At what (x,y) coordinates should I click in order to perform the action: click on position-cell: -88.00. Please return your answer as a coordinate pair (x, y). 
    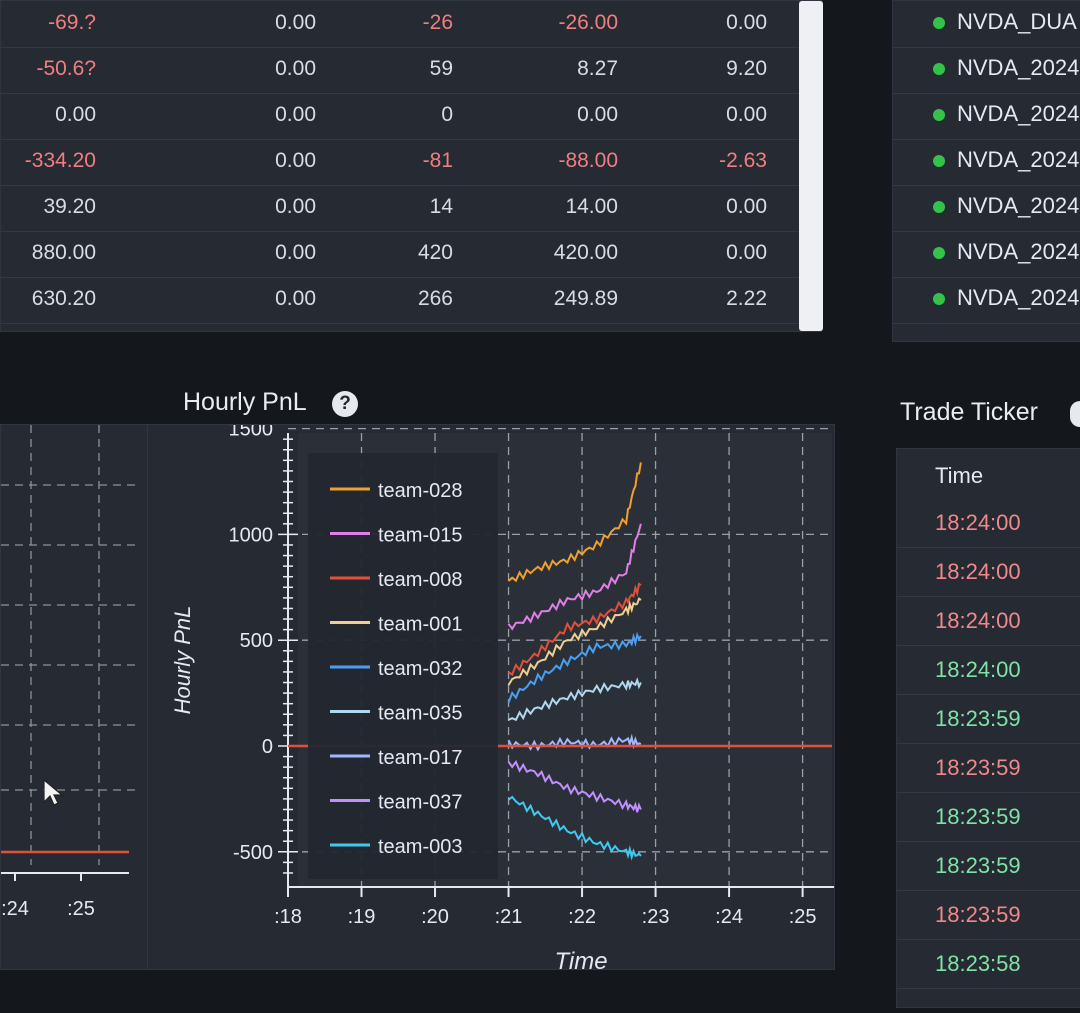
    Looking at the image, I should click on (588, 160).